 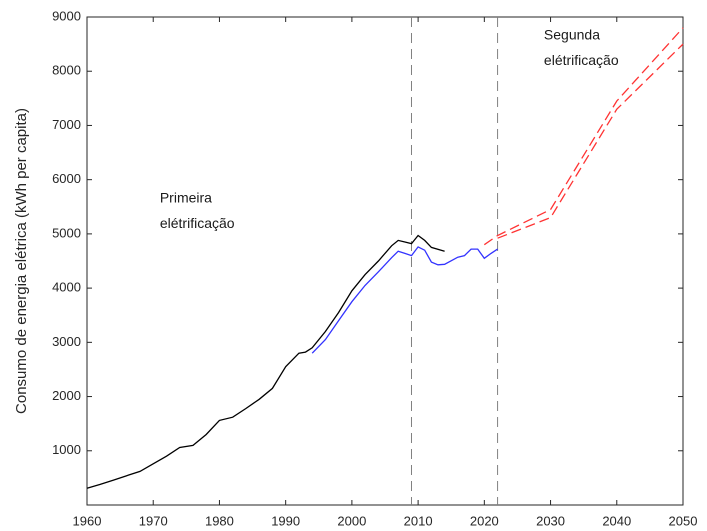 What do you see at coordinates (66, 70) in the screenshot?
I see `y-tick-label: 8000` at bounding box center [66, 70].